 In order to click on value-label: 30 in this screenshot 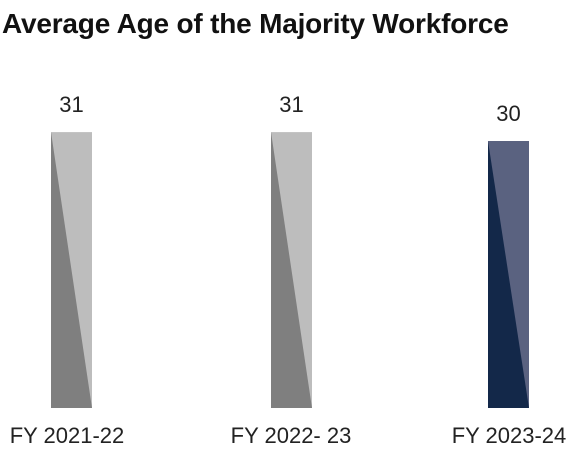, I will do `click(508, 113)`.